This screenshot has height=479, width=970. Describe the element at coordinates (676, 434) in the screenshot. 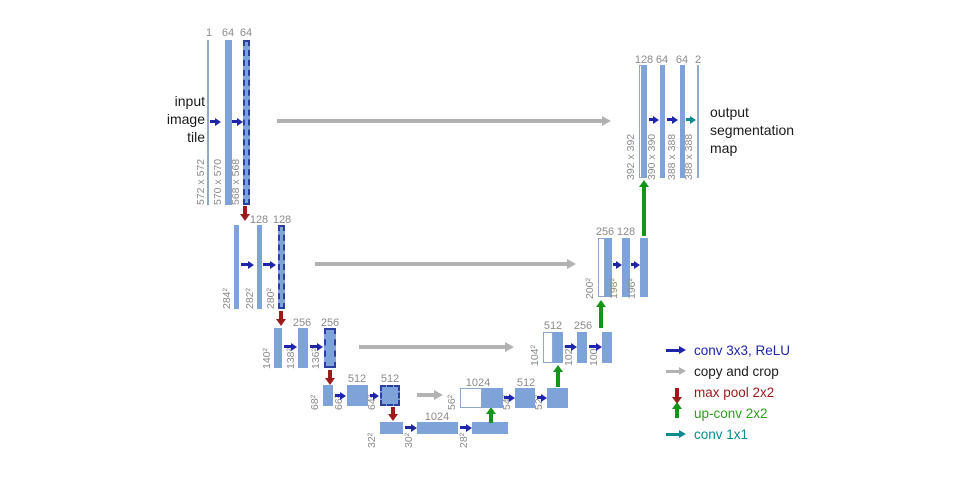

I see `conv1x1-arrow-icon` at that location.